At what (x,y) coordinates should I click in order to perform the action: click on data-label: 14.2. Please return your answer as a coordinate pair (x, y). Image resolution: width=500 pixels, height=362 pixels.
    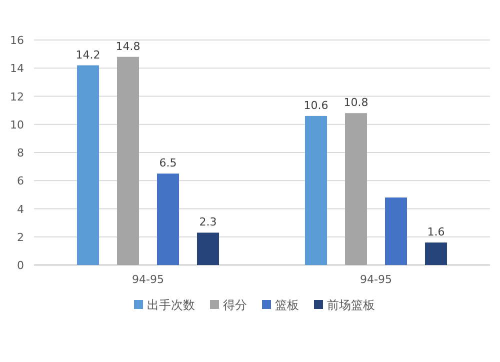
    Looking at the image, I should click on (88, 55).